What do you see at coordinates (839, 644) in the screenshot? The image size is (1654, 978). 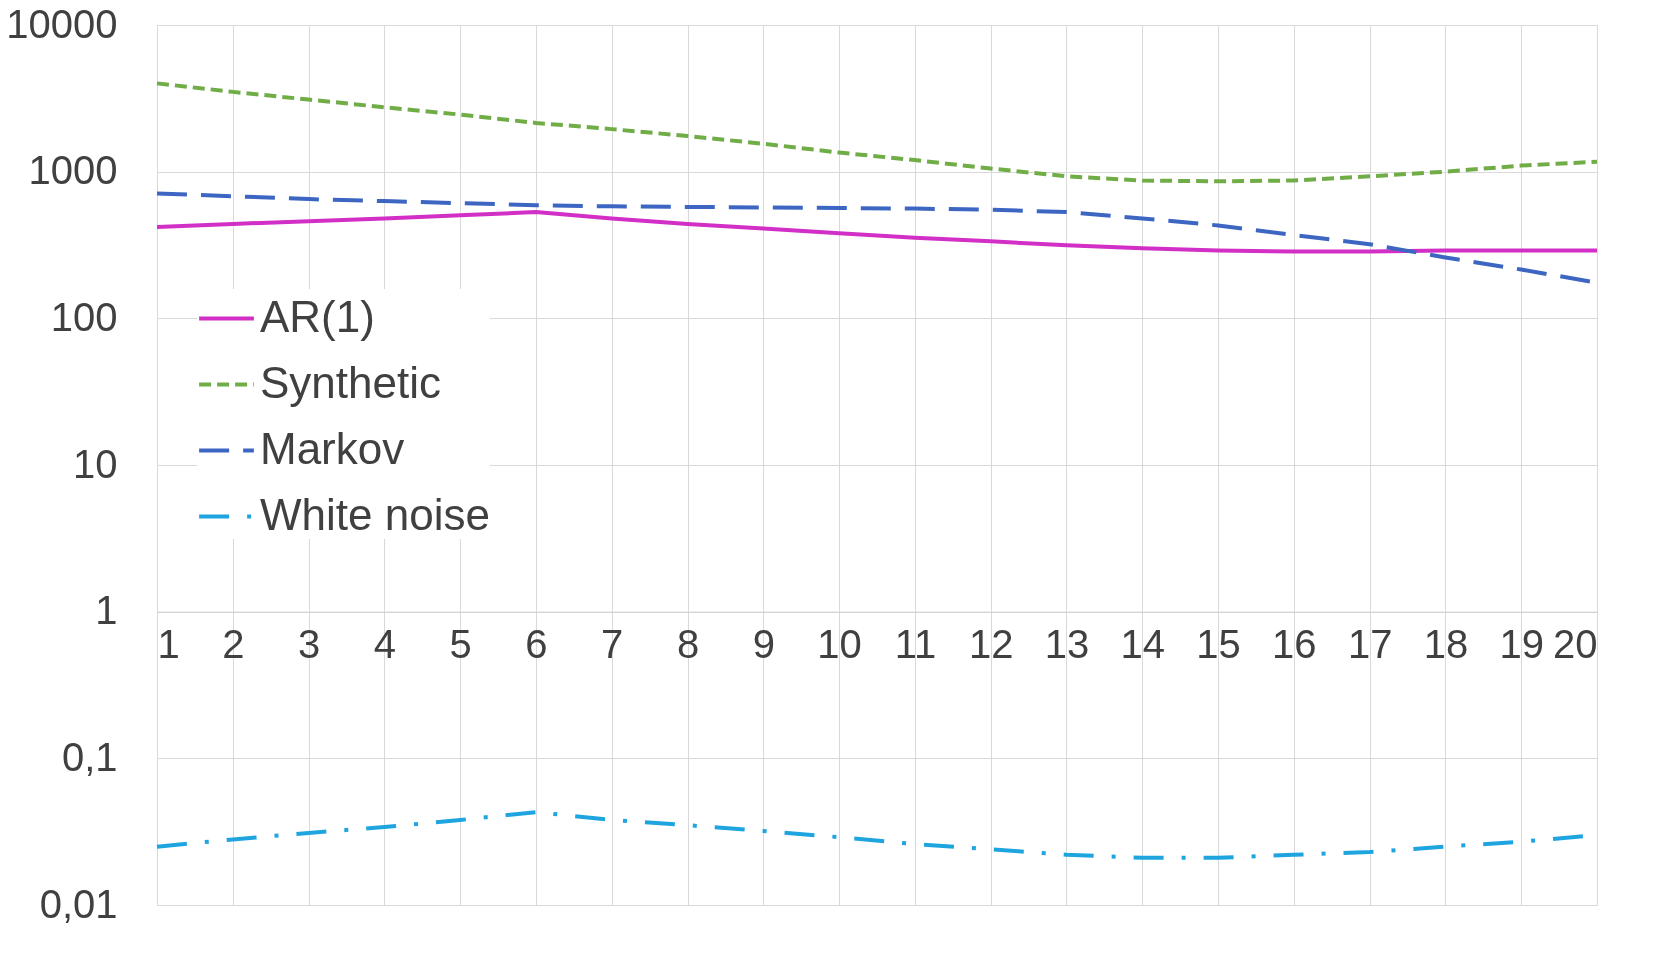 I see `x-tick-label: 10` at bounding box center [839, 644].